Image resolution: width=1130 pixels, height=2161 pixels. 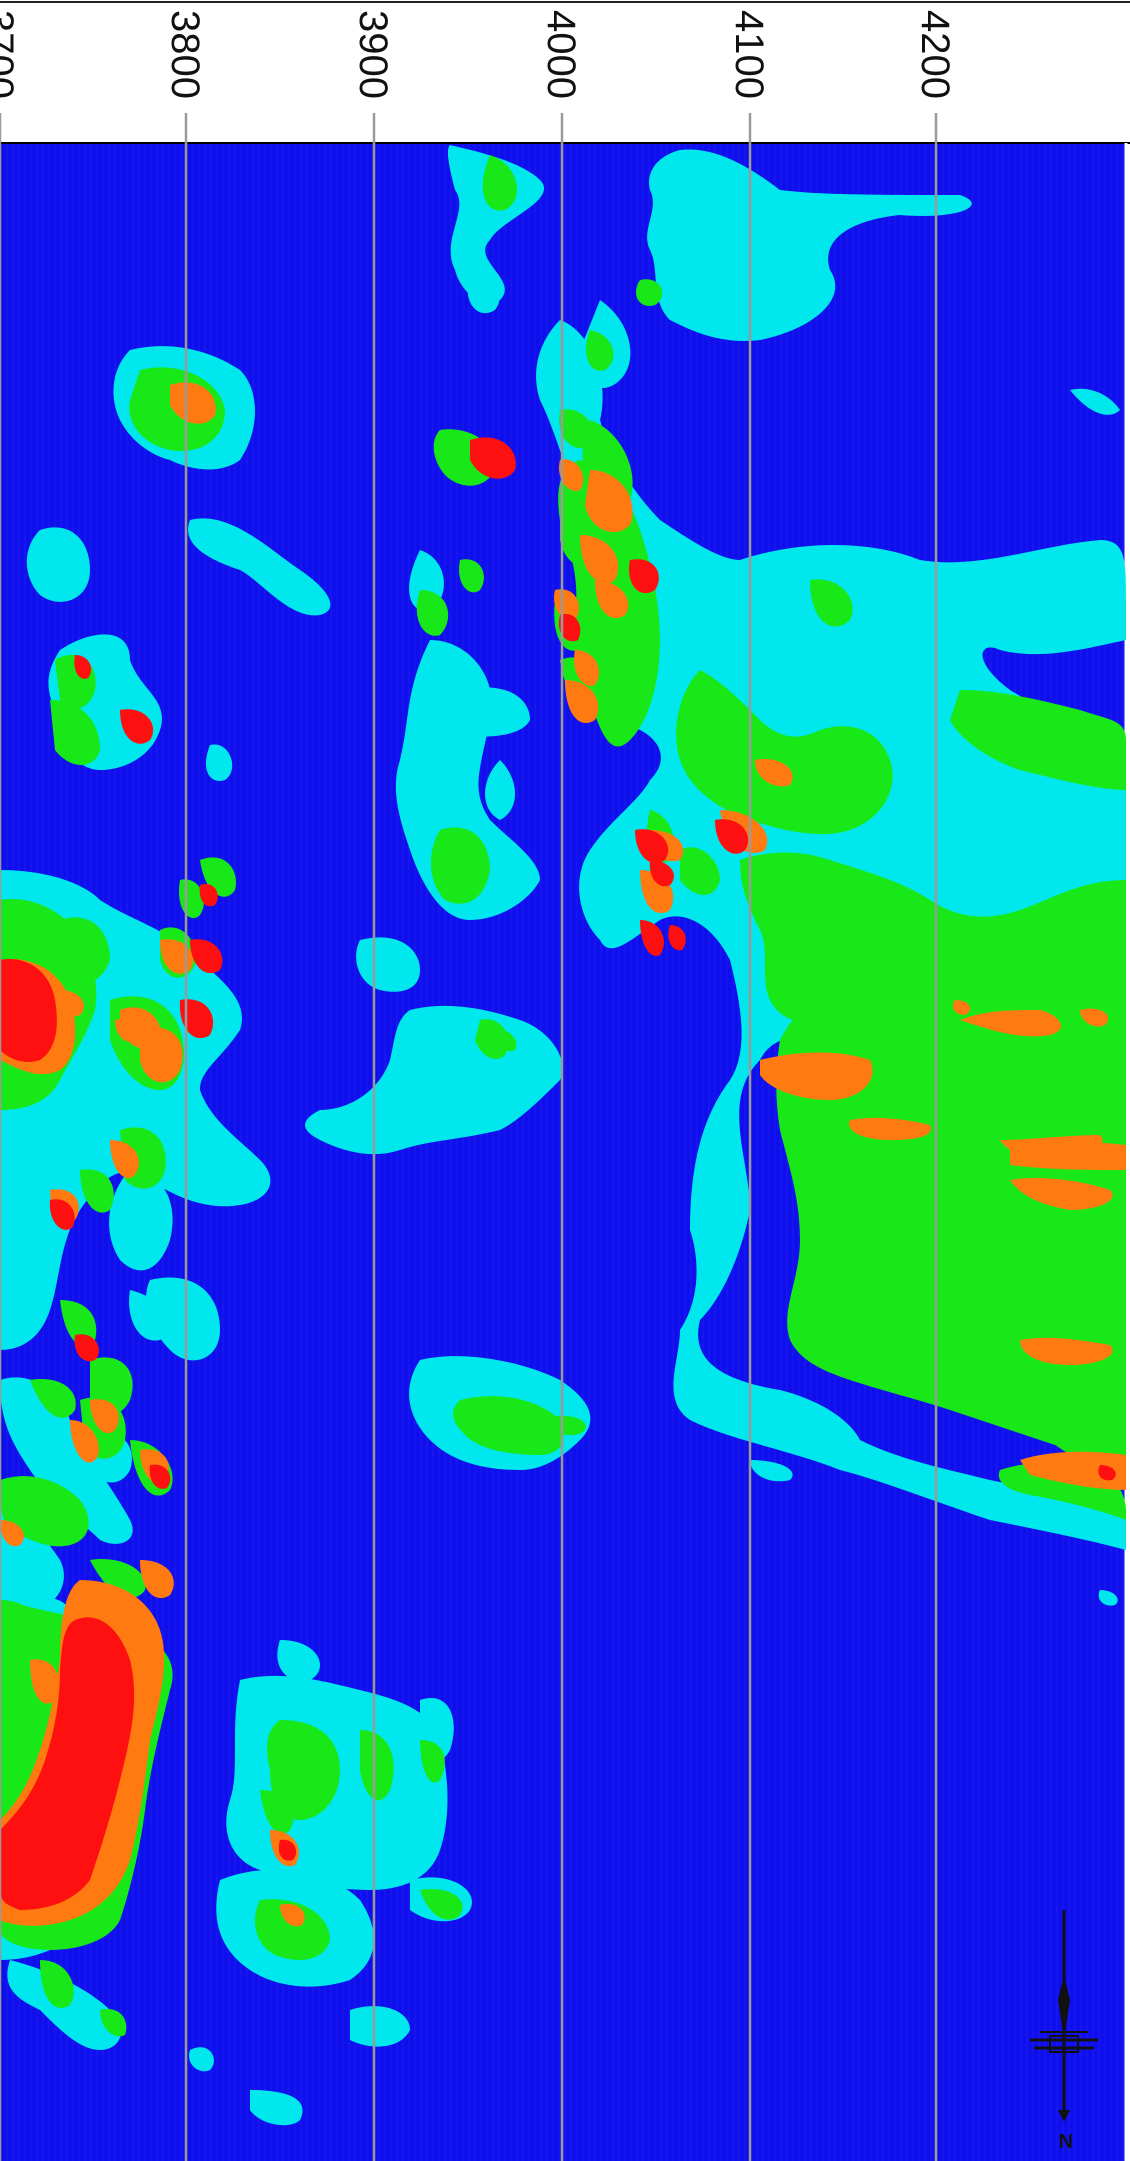 I want to click on axis-tick-labels: 3700 3800 3900 4000 4100 4200, so click(x=478, y=54).